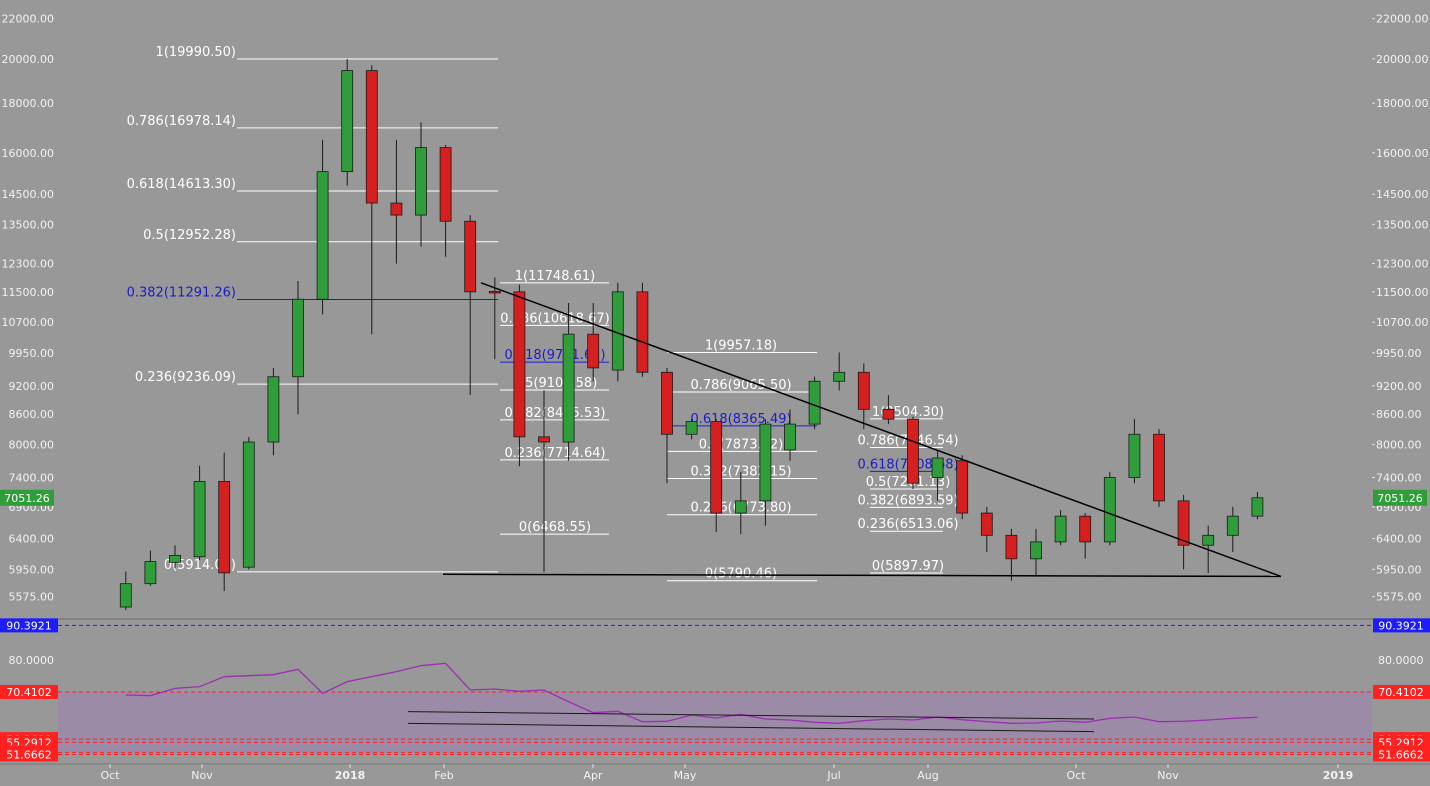 This screenshot has height=786, width=1430. I want to click on y-tick-label-right: 6400.00, so click(1399, 539).